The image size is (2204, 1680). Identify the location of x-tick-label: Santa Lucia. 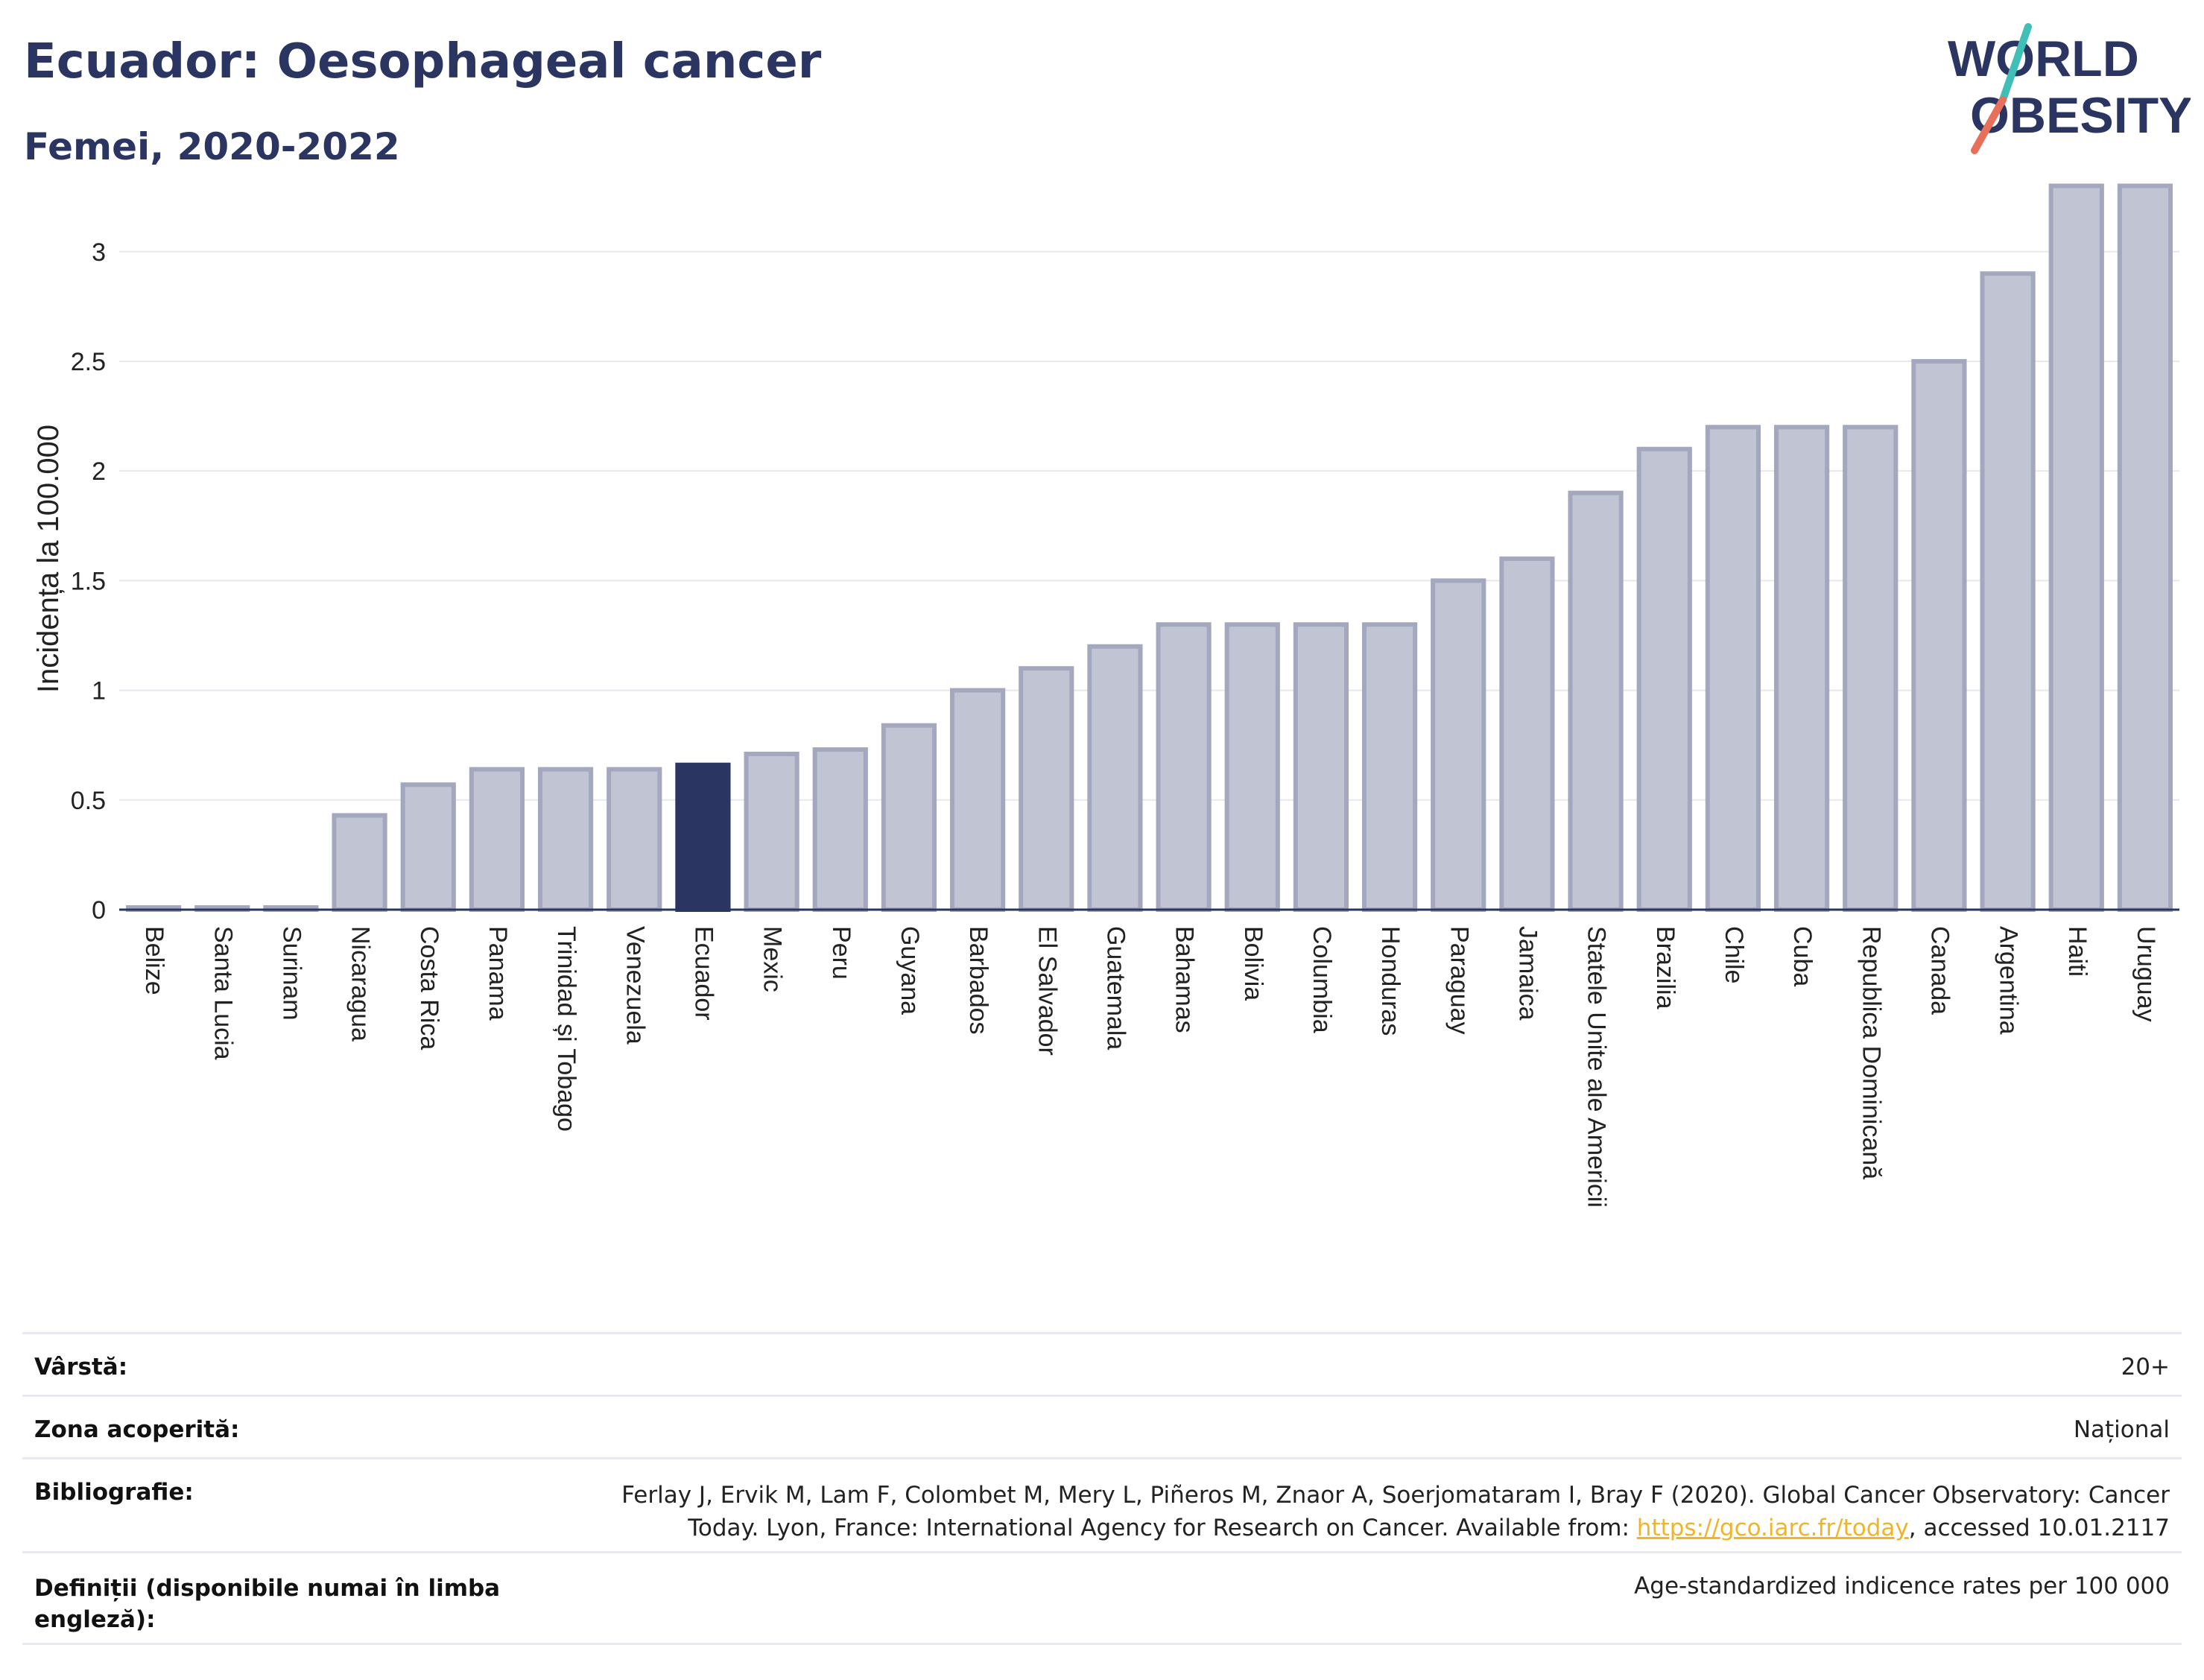
(223, 993).